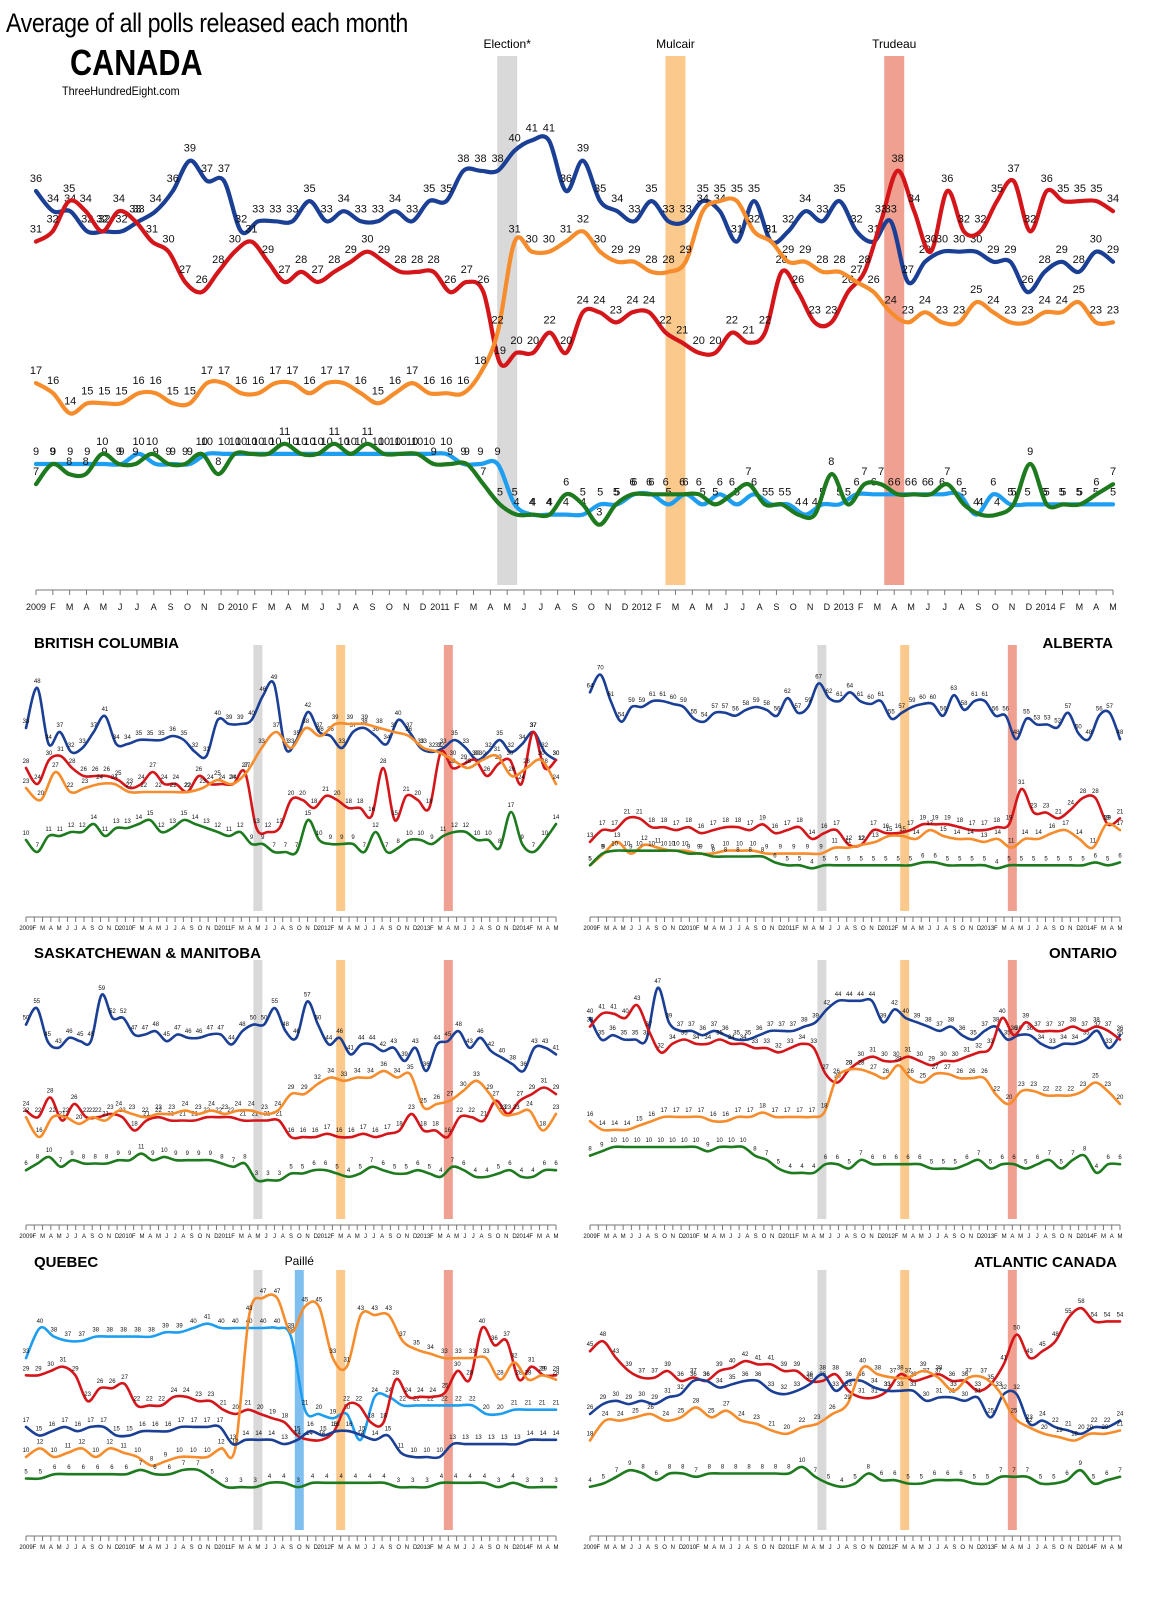  I want to click on ndp-value-label: 29, so click(805, 250).